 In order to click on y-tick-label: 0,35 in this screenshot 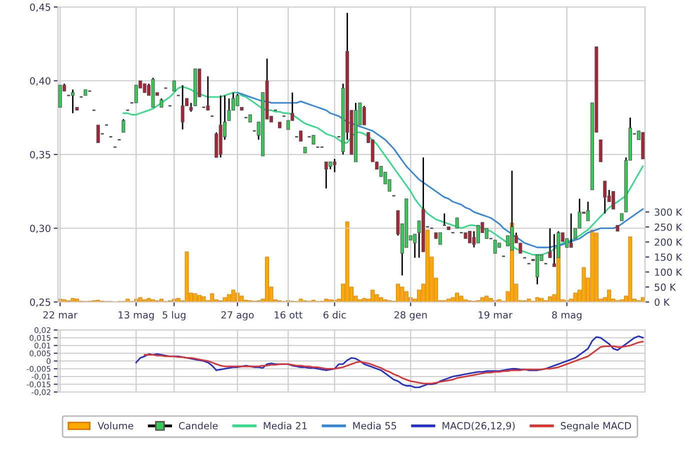, I will do `click(40, 155)`.